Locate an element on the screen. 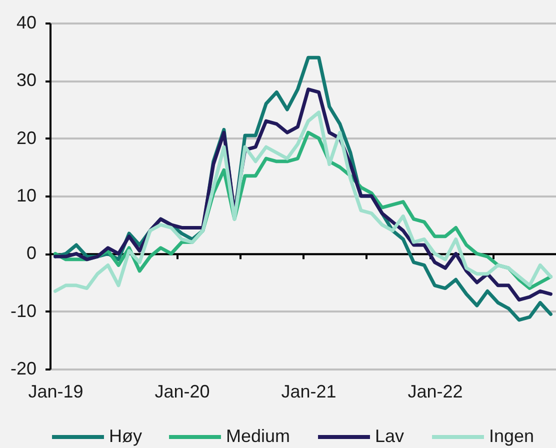  y-tick-label: -10 is located at coordinates (23, 310).